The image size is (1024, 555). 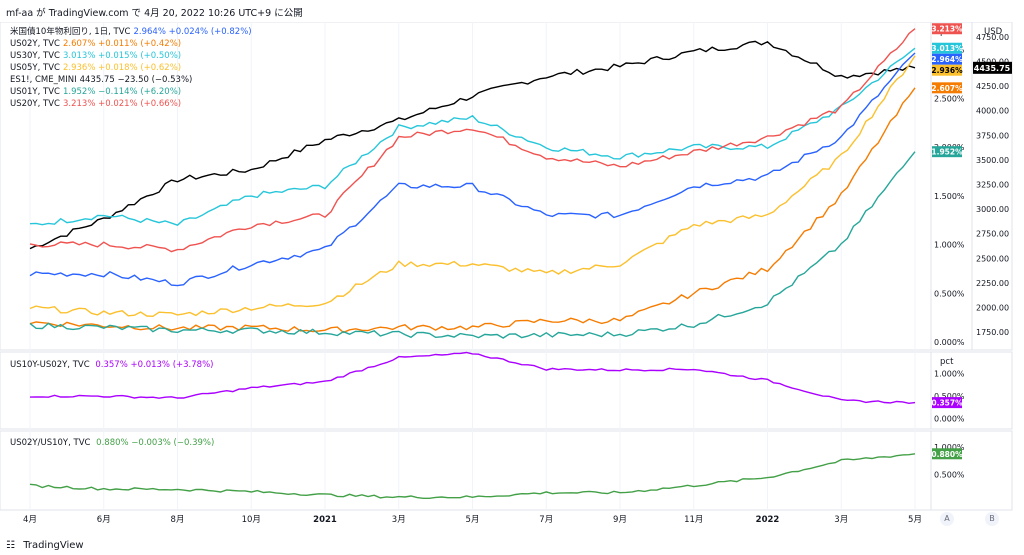 I want to click on tradingview-footer: ☷ TradingView, so click(x=45, y=545).